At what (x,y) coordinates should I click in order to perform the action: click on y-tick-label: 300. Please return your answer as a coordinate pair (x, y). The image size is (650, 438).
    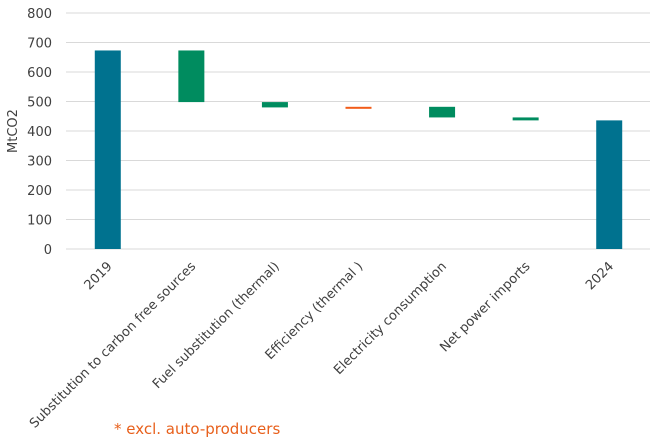
    Looking at the image, I should click on (39, 162).